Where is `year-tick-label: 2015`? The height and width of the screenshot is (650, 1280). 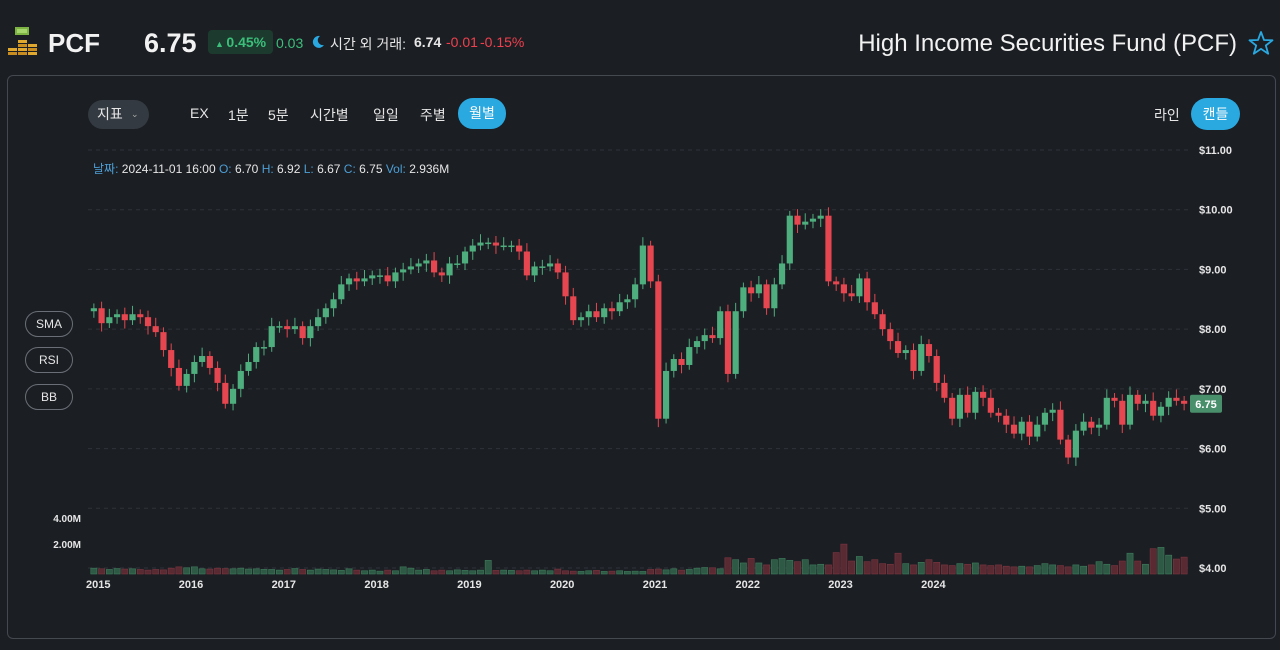 year-tick-label: 2015 is located at coordinates (98, 585).